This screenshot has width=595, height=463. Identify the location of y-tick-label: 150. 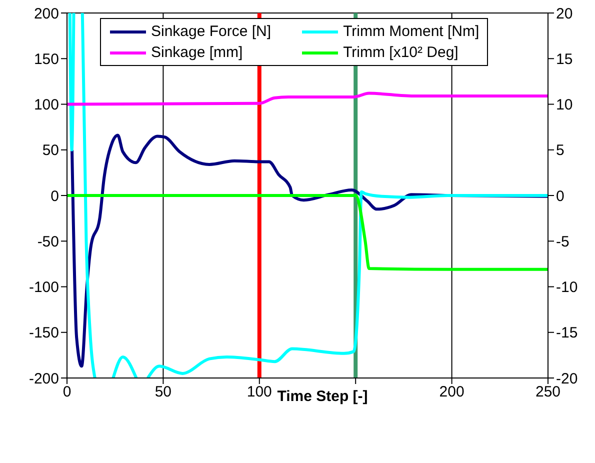
(46, 59).